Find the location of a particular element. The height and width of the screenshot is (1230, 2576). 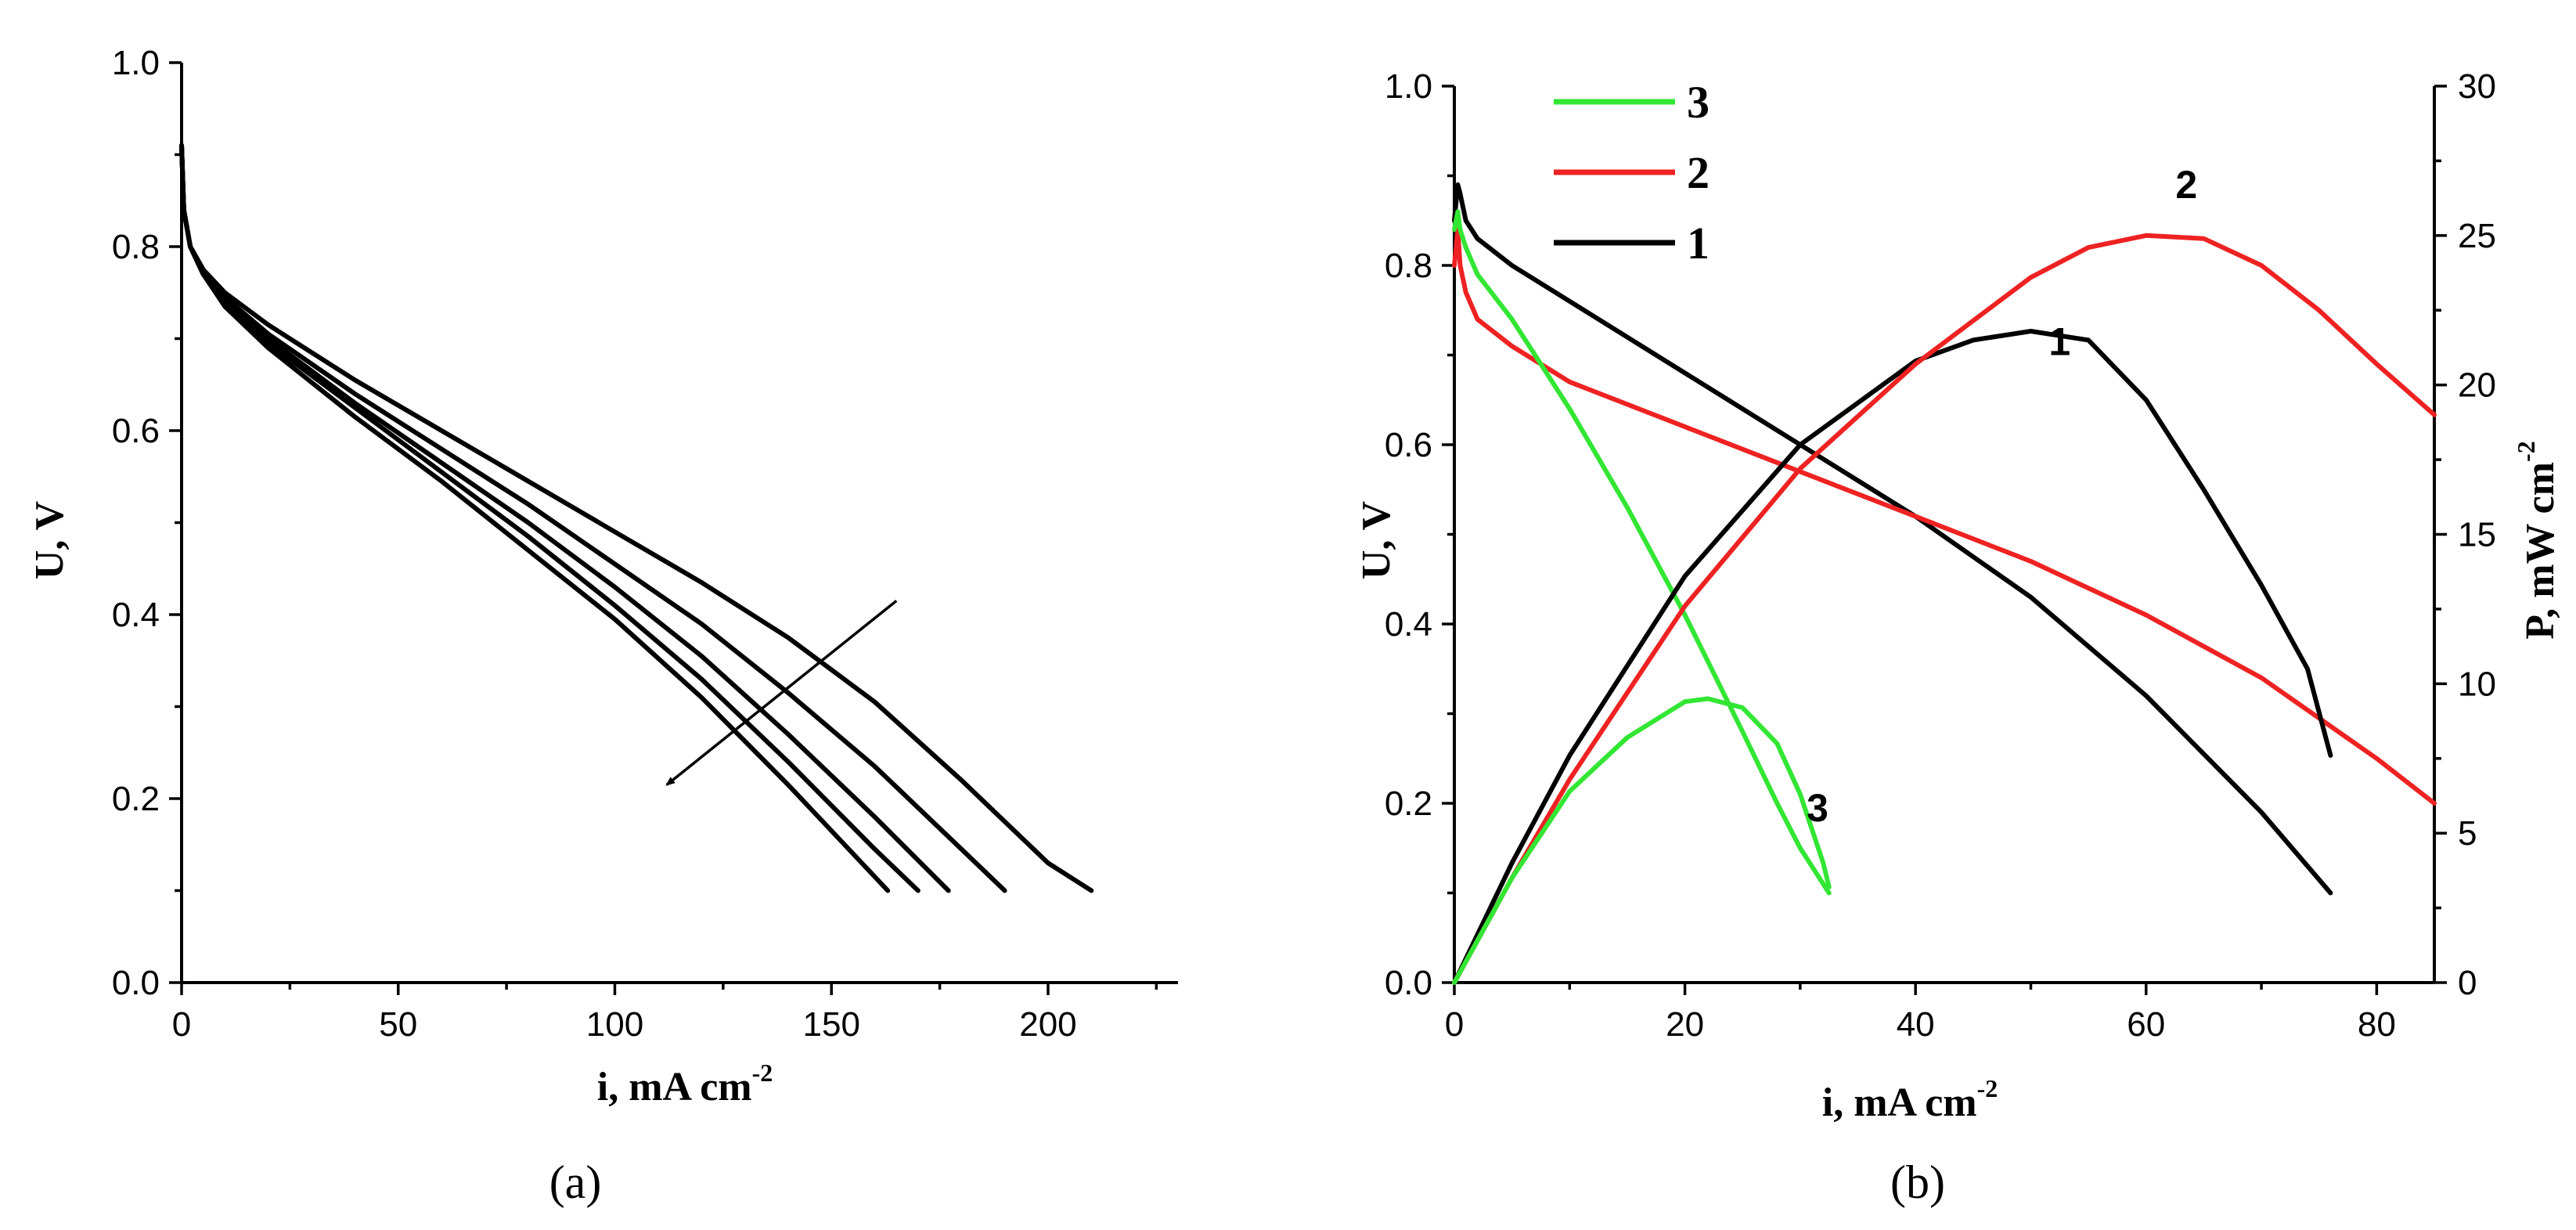

x-tick-label: 80 is located at coordinates (2377, 1025).